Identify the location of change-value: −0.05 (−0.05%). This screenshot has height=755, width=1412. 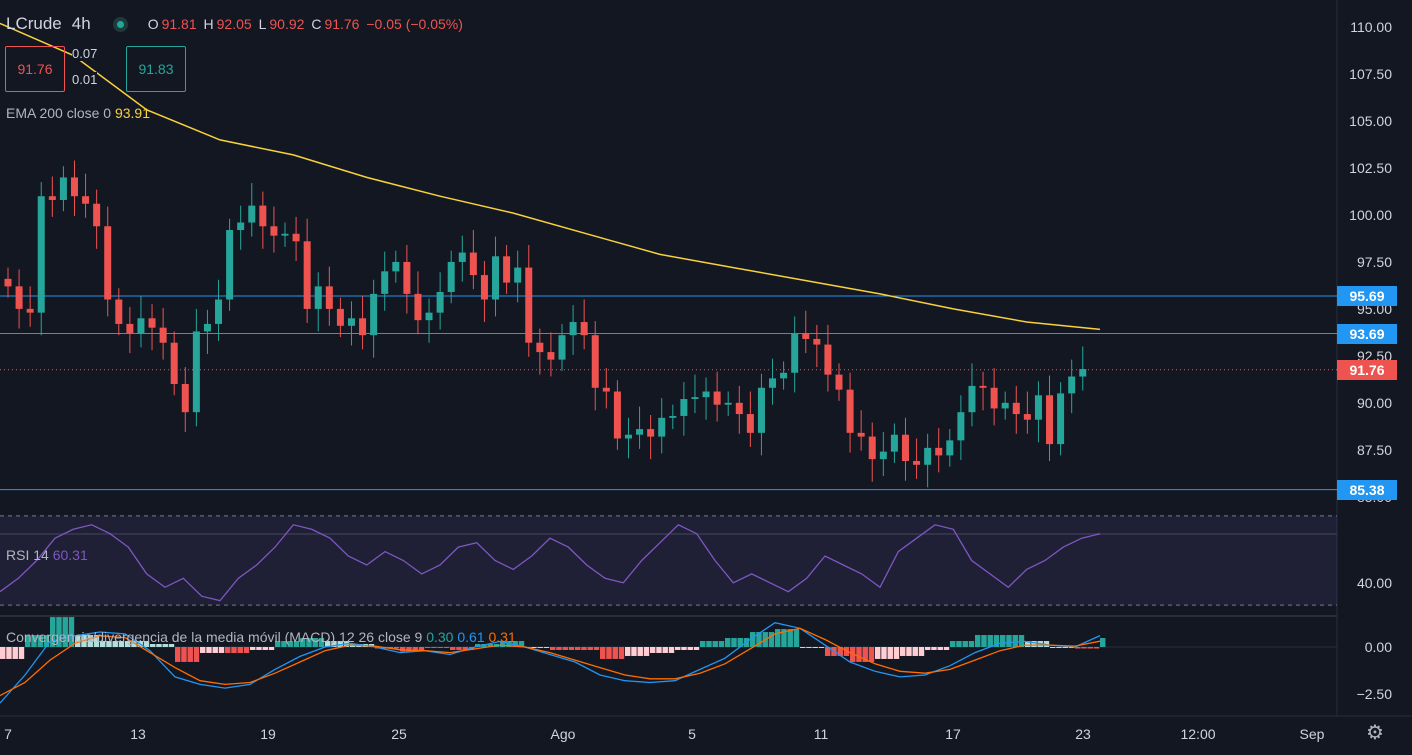
(414, 24).